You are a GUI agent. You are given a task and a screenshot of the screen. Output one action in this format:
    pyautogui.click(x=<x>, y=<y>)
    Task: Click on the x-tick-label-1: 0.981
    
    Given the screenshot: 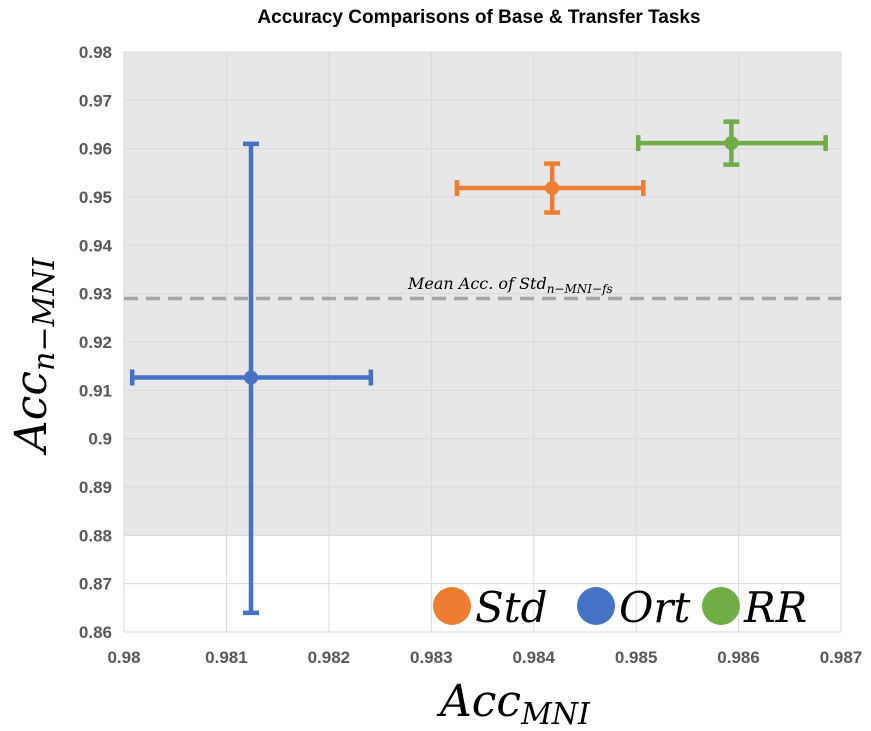 What is the action you would take?
    pyautogui.click(x=226, y=657)
    